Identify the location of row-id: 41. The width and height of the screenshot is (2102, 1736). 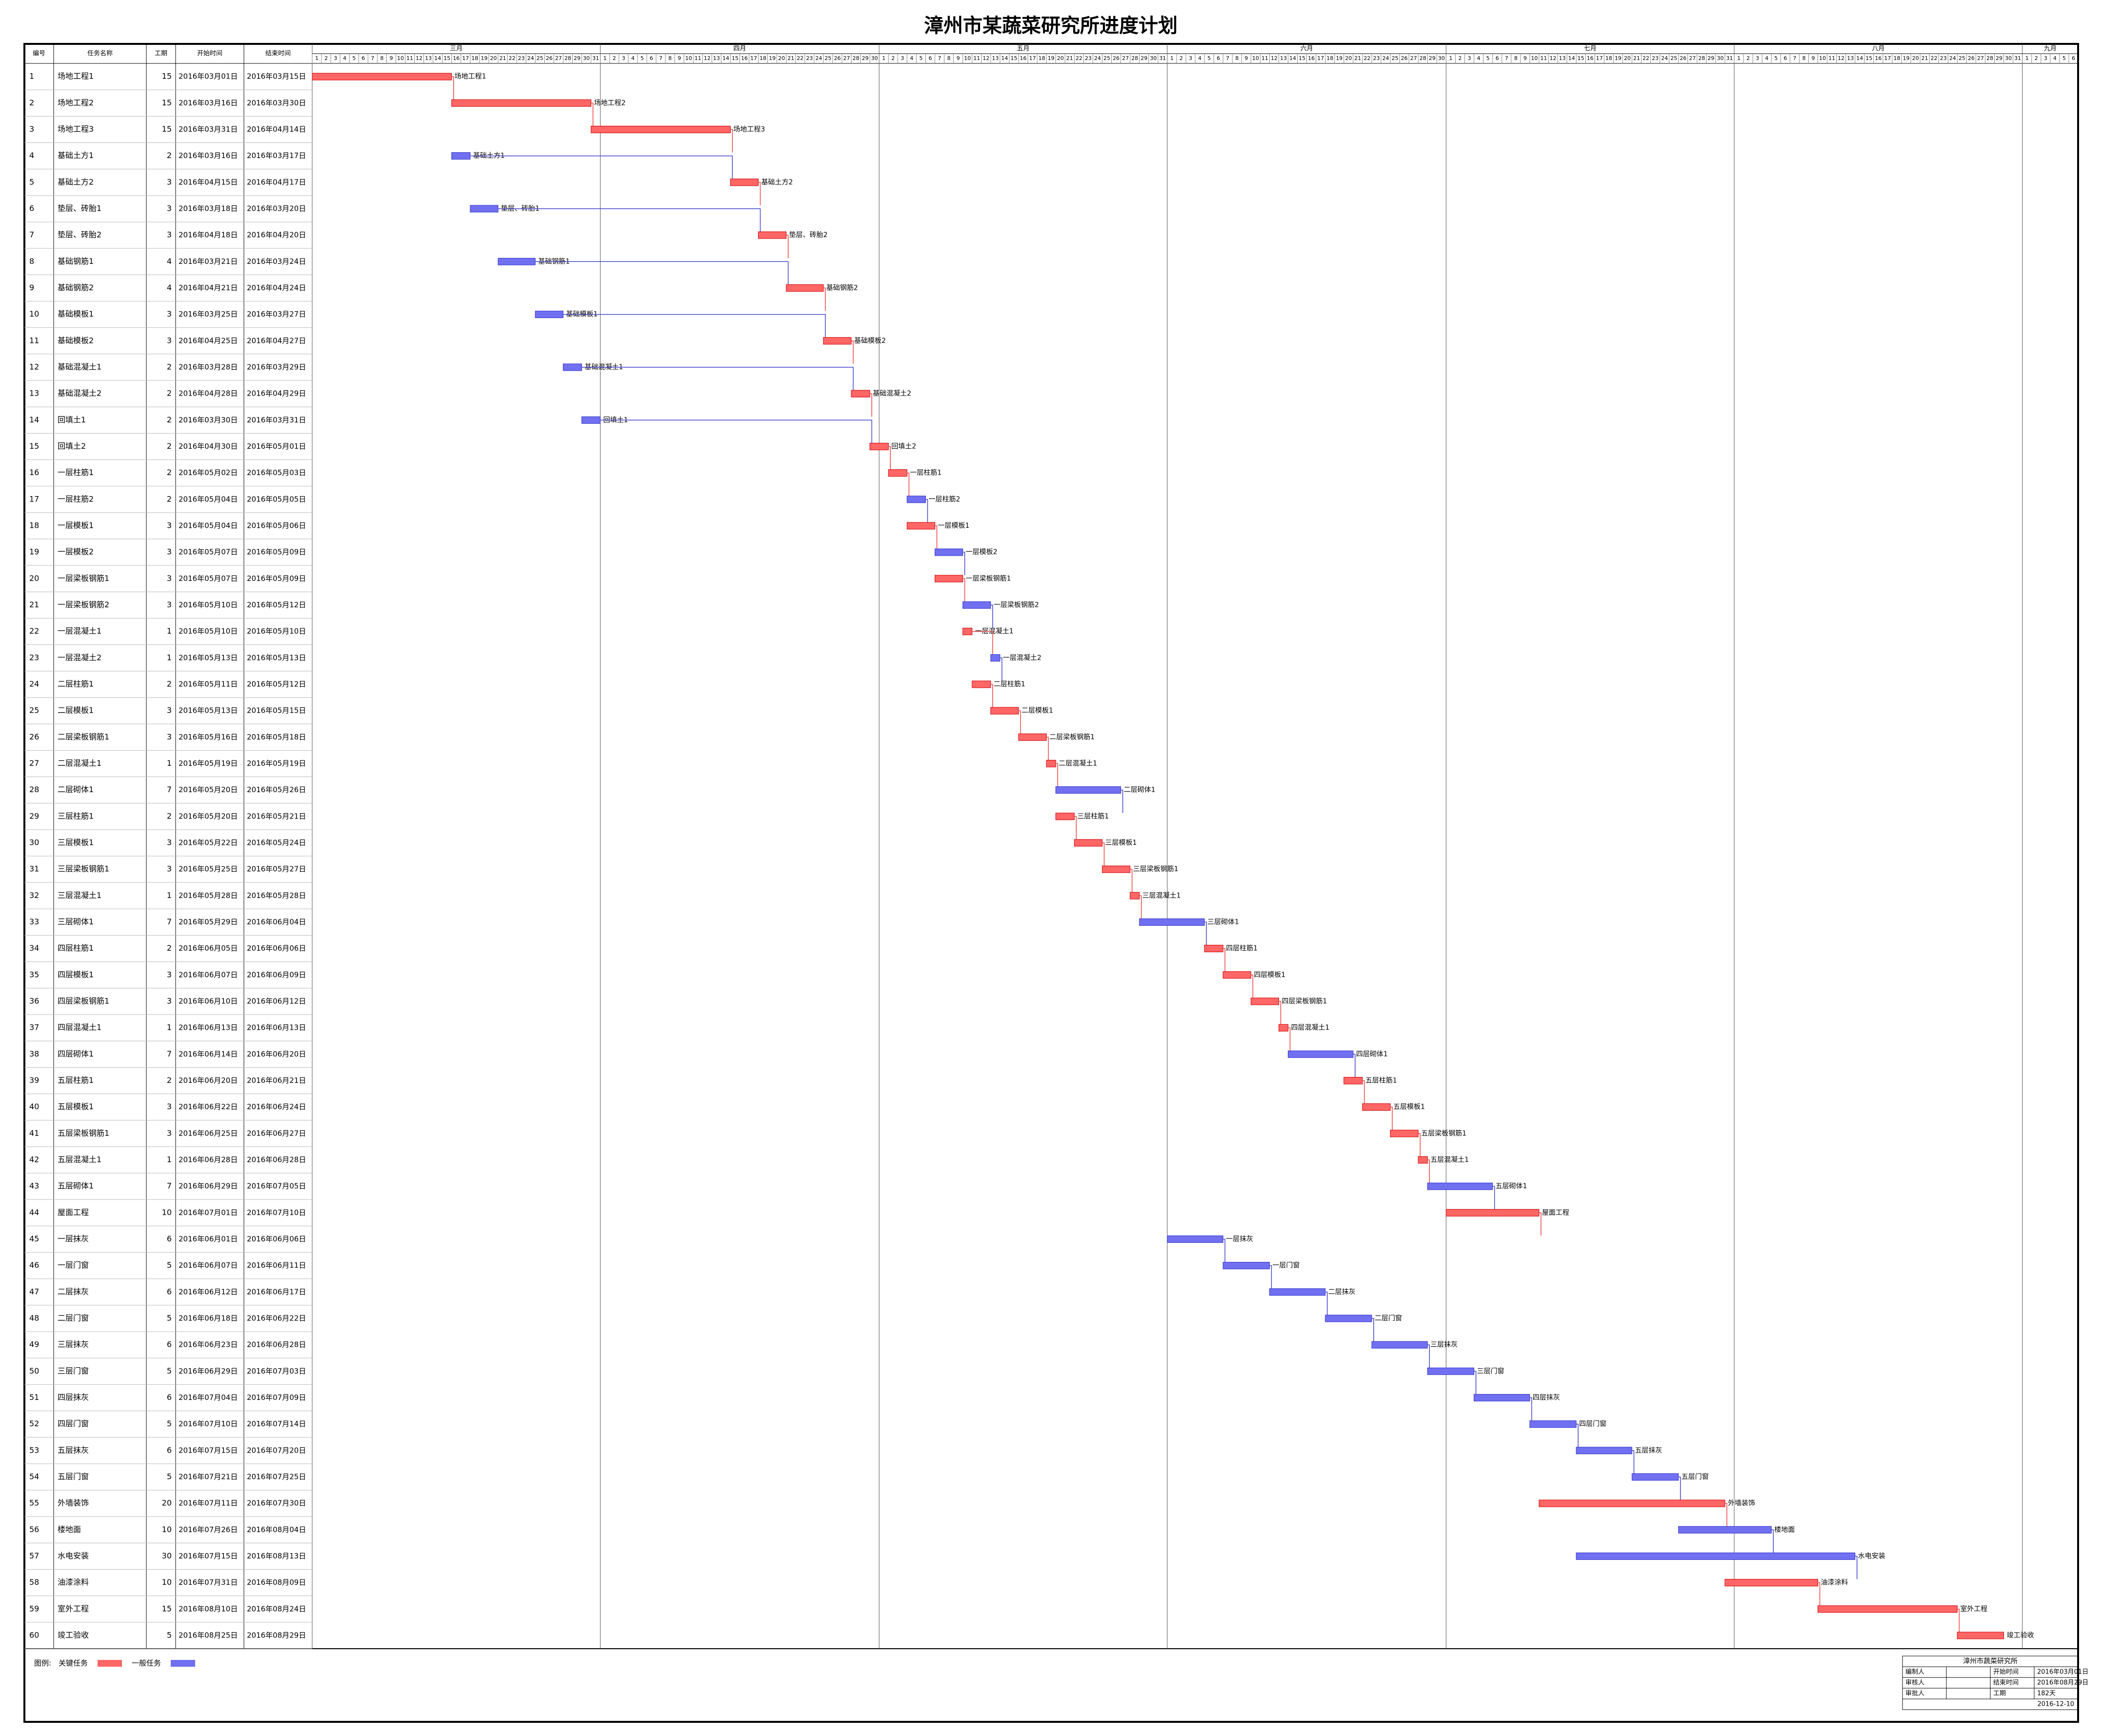
(34, 1132).